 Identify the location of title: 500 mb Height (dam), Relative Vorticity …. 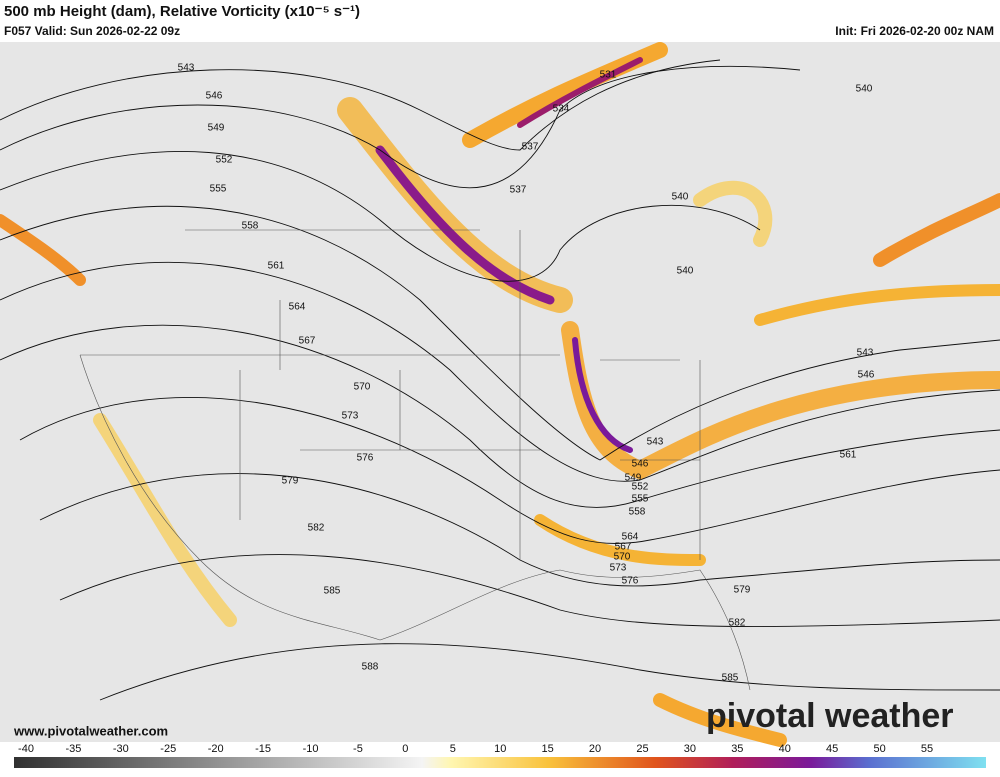
(182, 11).